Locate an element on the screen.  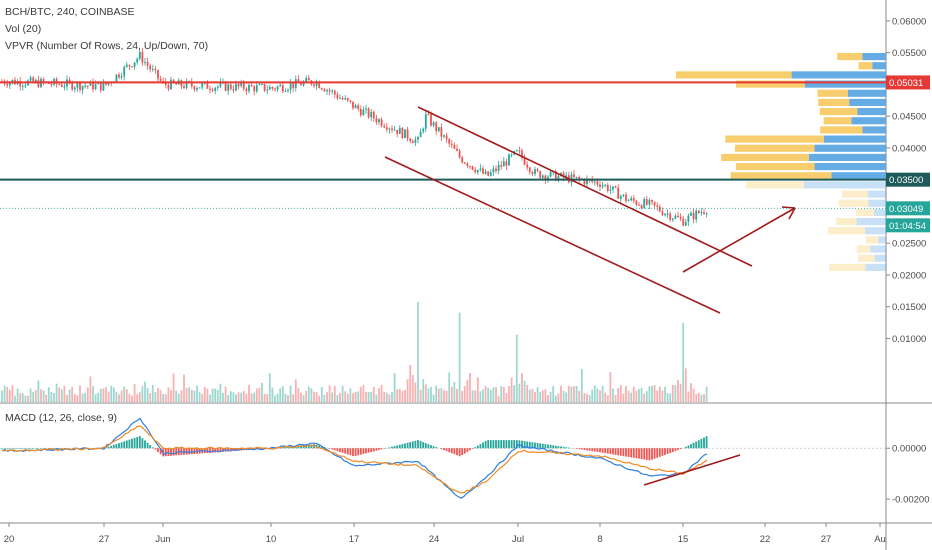
symbol-legend: BCH/BTC, 240, COINBASE is located at coordinates (70, 12).